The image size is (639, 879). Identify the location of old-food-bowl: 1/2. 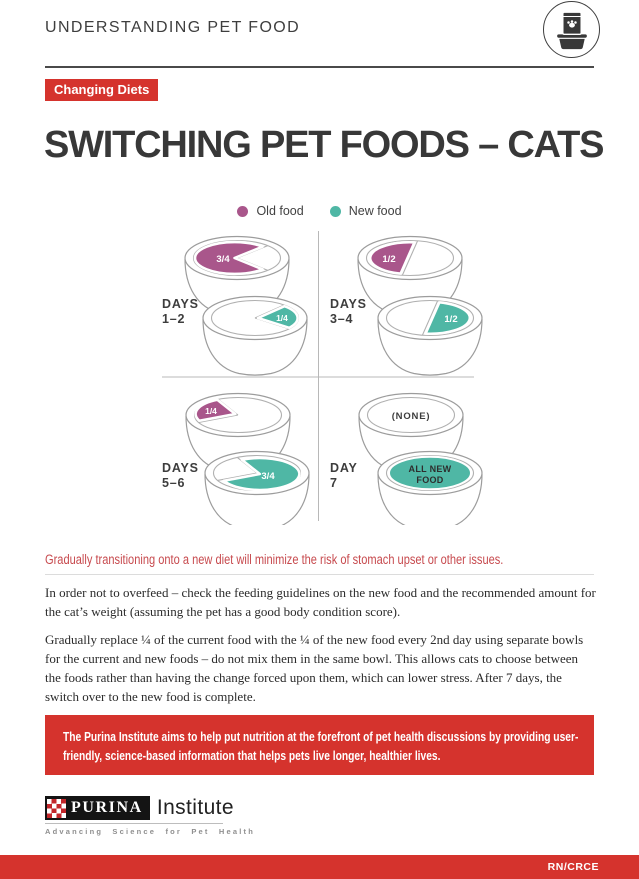
(410, 275).